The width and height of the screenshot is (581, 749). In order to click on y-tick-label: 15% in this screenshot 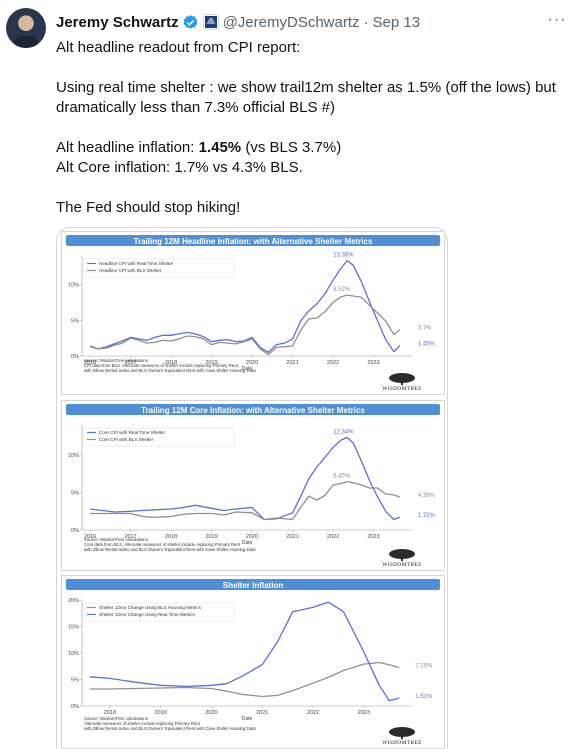, I will do `click(73, 628)`.